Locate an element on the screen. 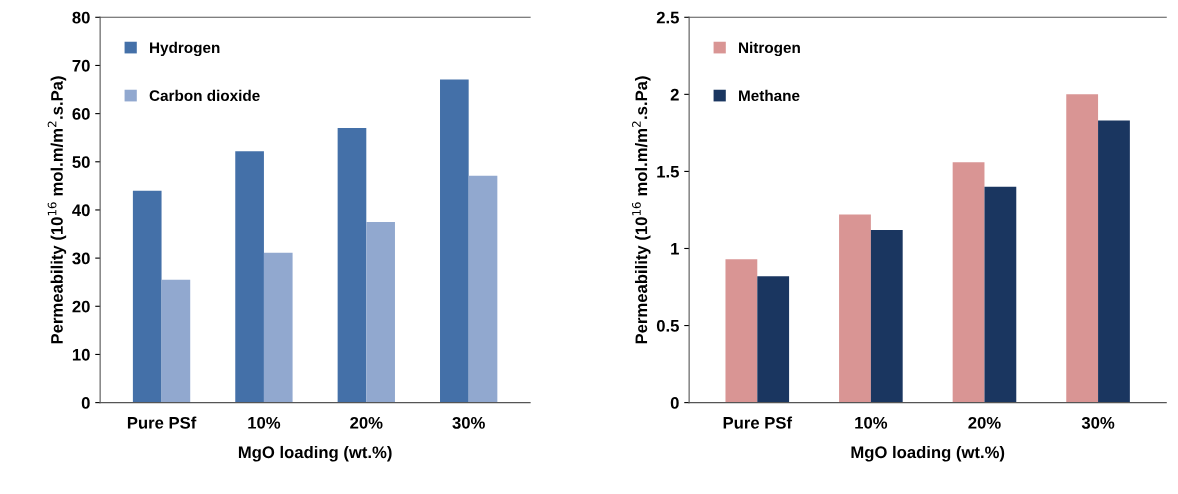 The image size is (1178, 494). y-tick-label: 1.5 is located at coordinates (668, 171).